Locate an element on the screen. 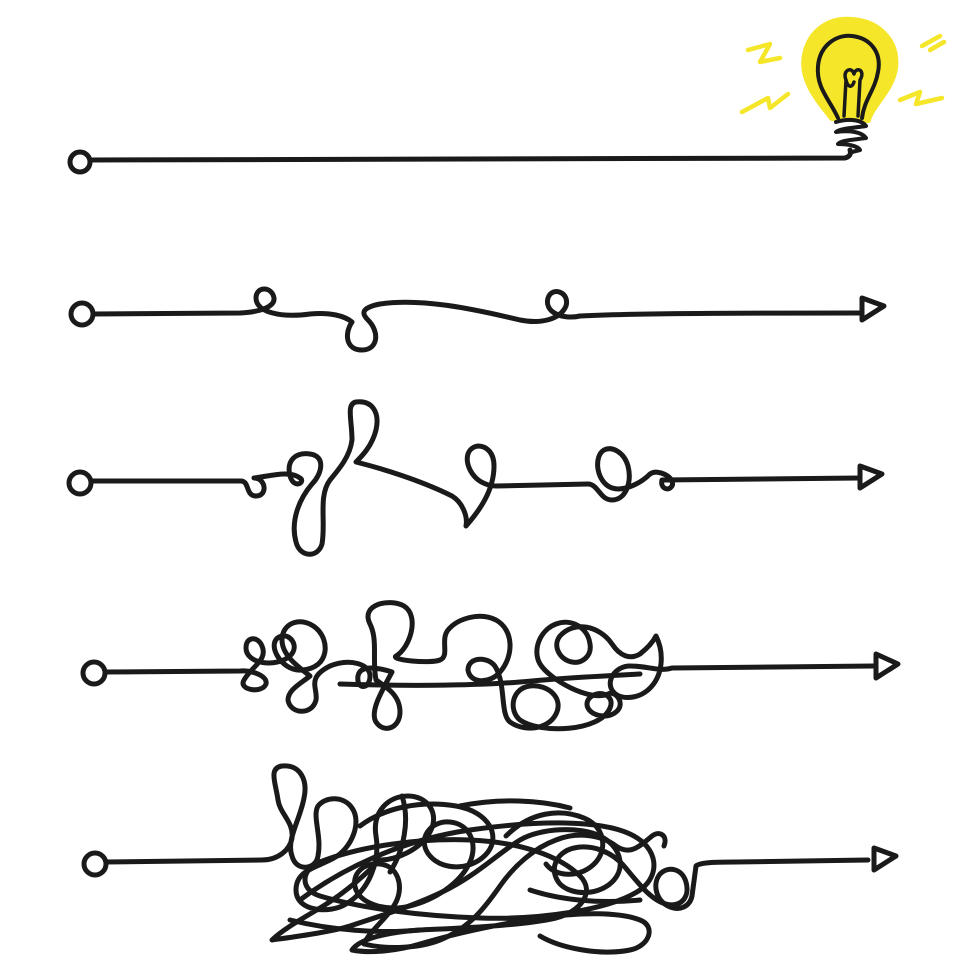 This screenshot has width=980, height=980. row-4-tangled-path is located at coordinates (490, 666).